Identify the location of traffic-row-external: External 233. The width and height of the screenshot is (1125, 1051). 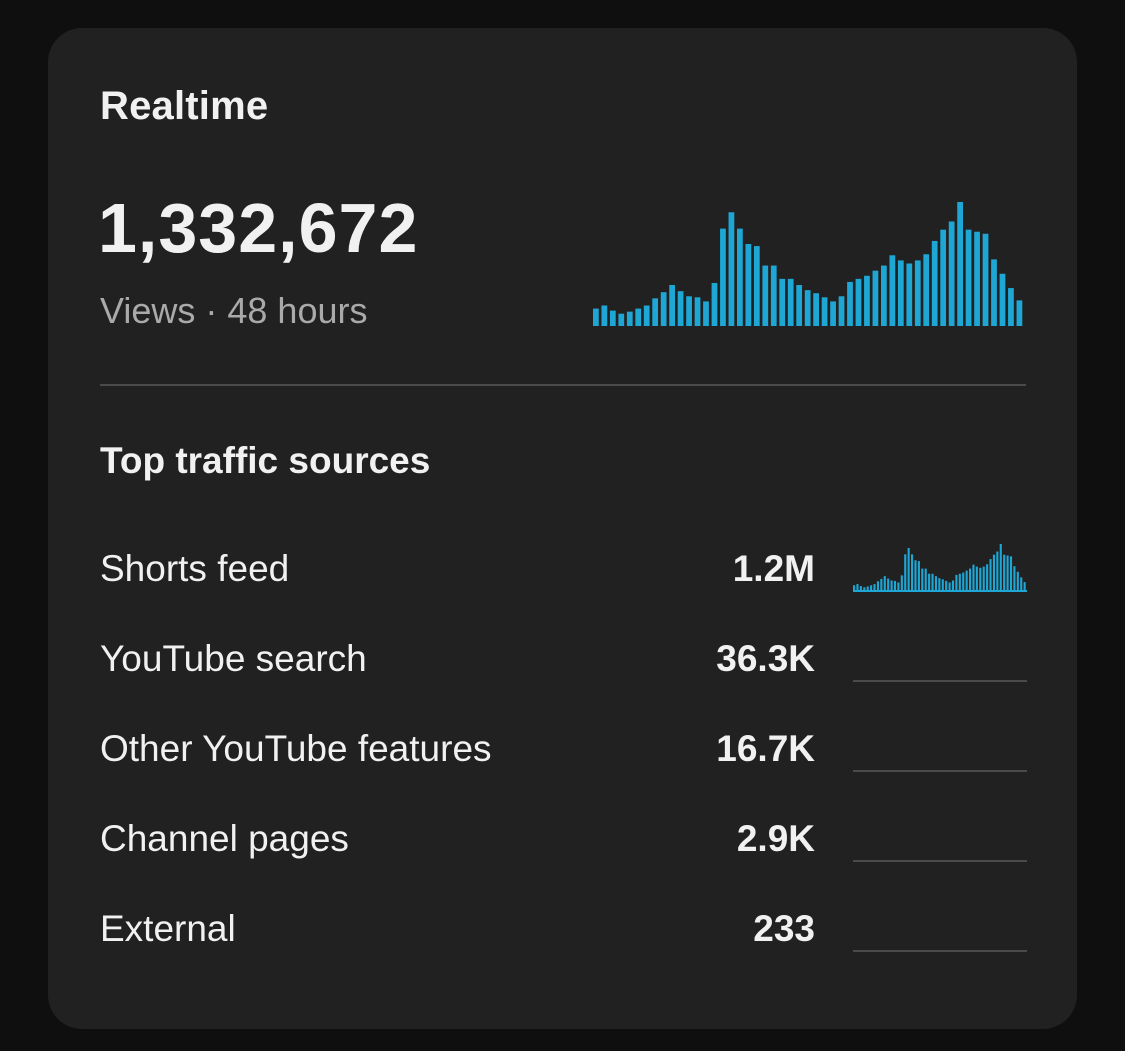
(562, 933).